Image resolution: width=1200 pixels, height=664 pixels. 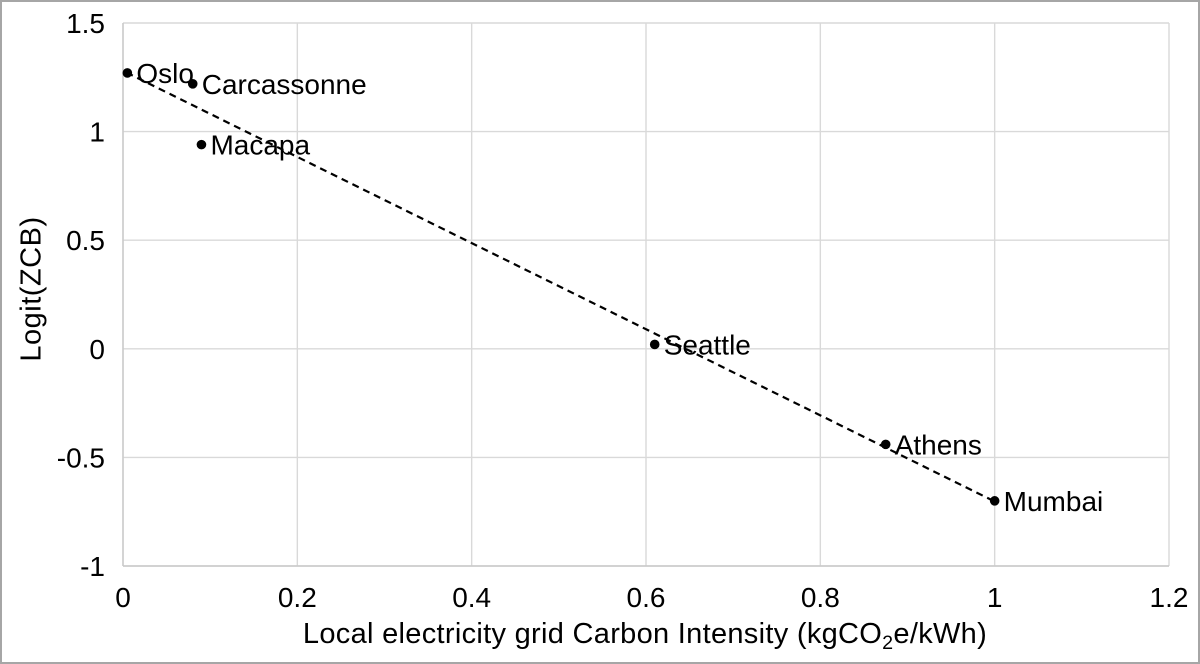 What do you see at coordinates (85, 240) in the screenshot?
I see `y-tick-label: 0.5` at bounding box center [85, 240].